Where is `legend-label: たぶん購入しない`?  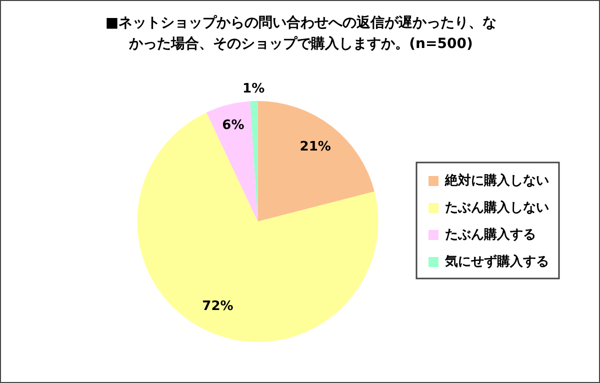
legend-label: たぶん購入しない is located at coordinates (497, 207).